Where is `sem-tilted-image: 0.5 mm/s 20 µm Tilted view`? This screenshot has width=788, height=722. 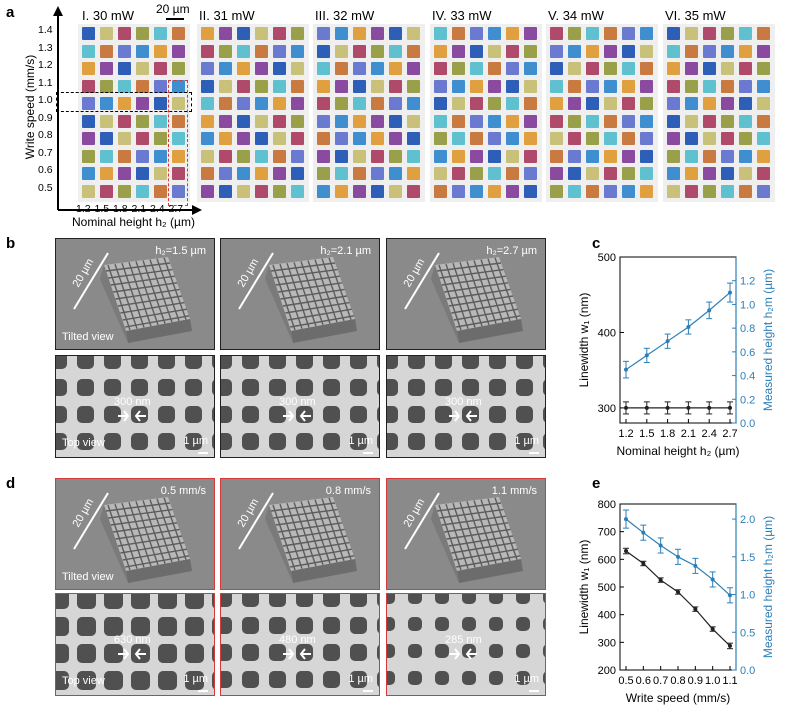
sem-tilted-image: 0.5 mm/s 20 µm Tilted view is located at coordinates (135, 534).